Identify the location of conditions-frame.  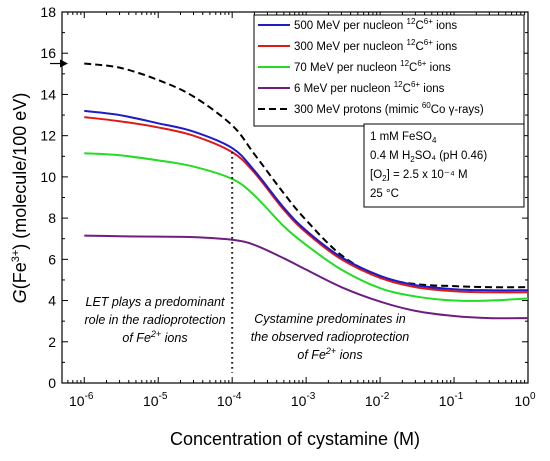
(444, 165).